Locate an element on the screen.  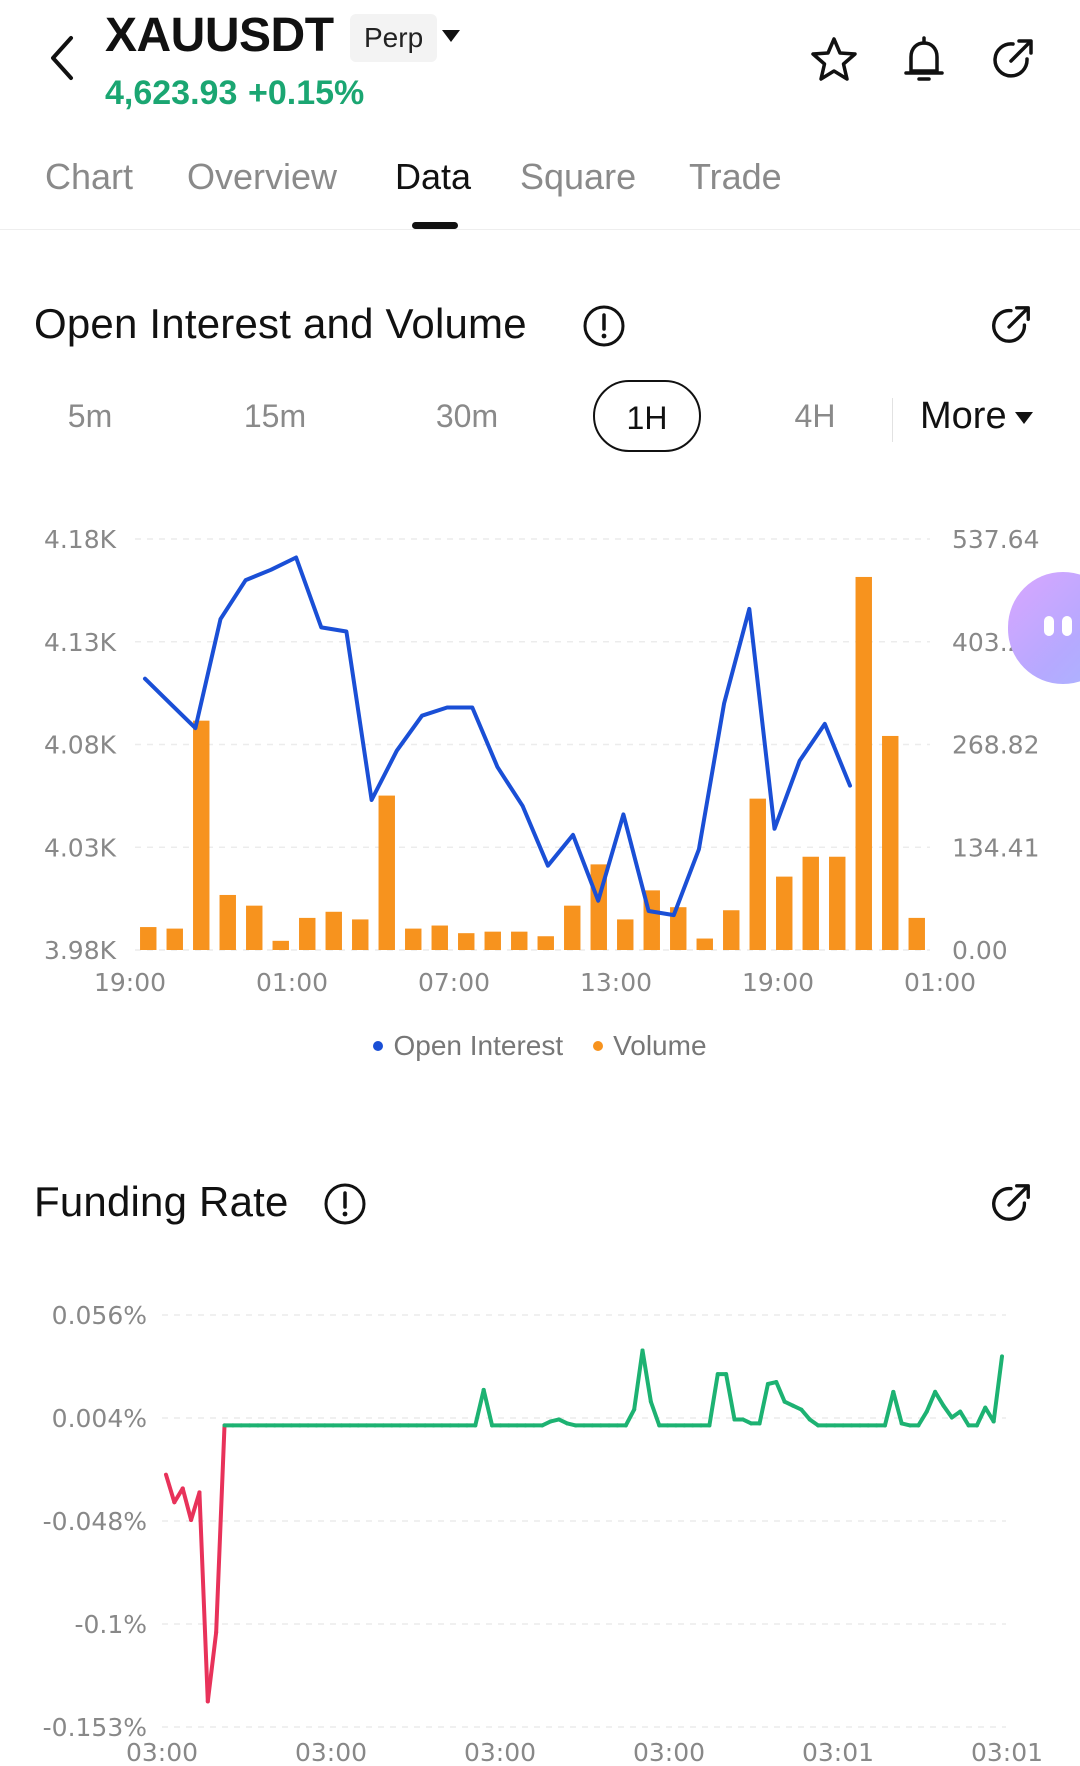
more-label: More is located at coordinates (963, 416).